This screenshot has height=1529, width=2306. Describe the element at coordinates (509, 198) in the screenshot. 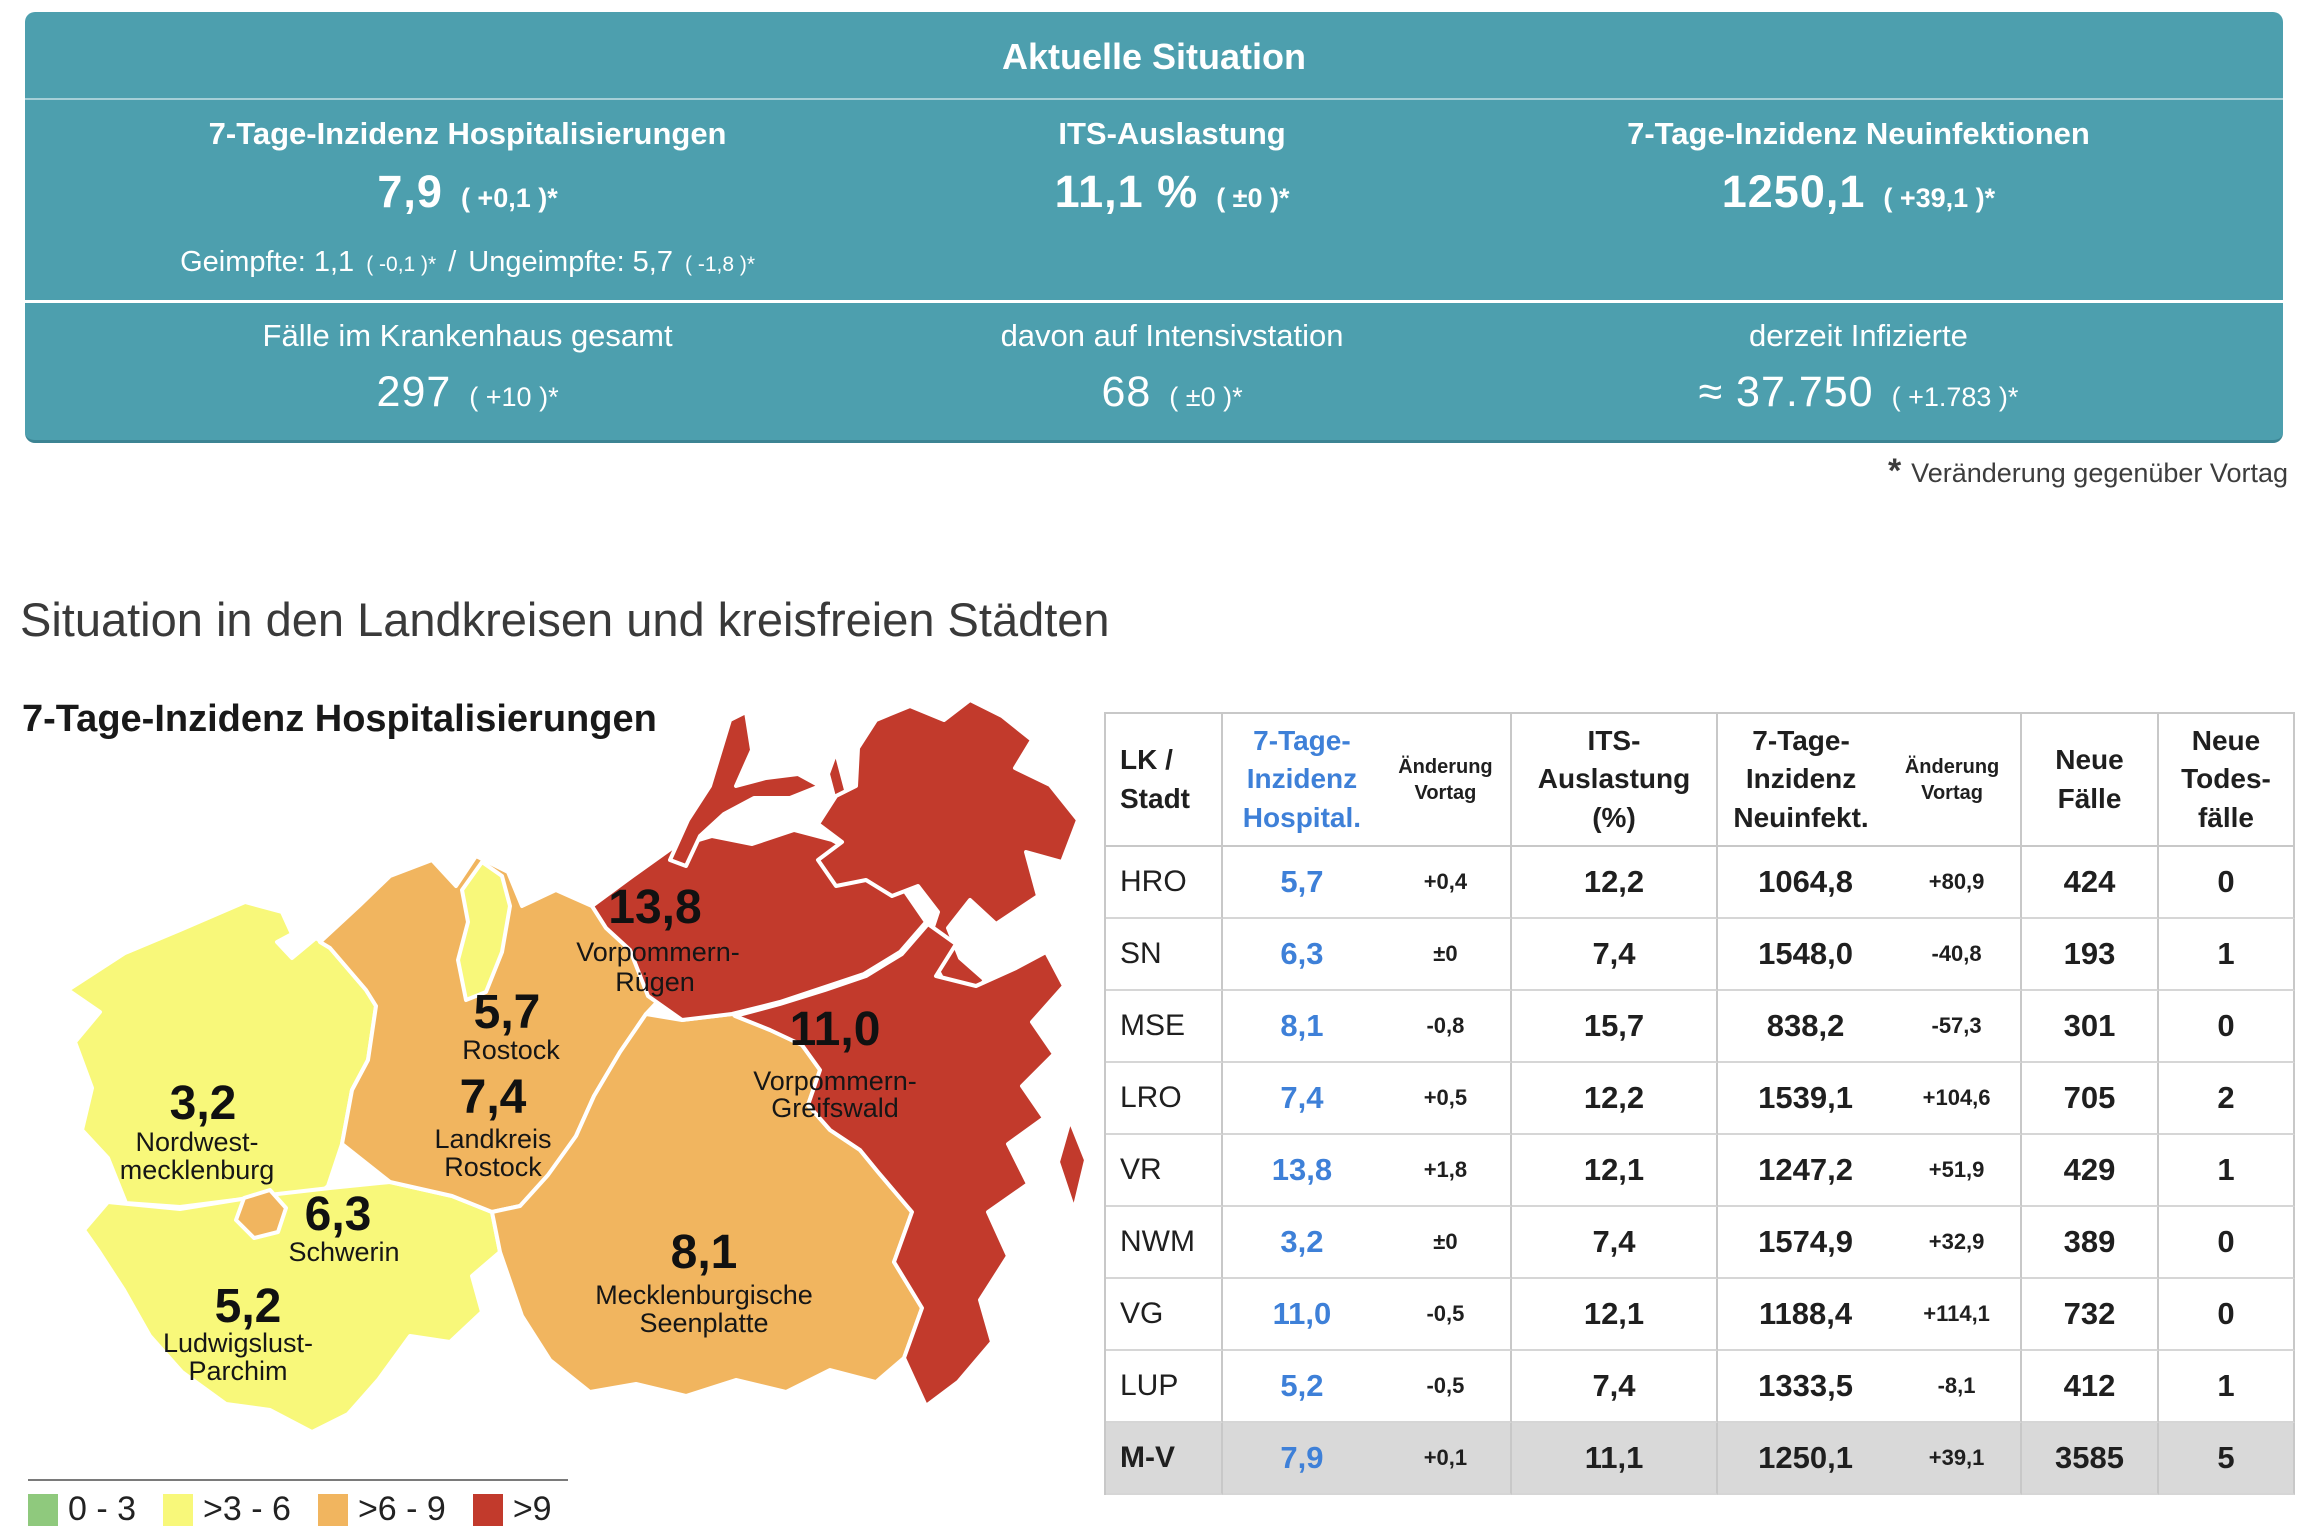

I see `stat-change: ( +0,1 )*` at that location.